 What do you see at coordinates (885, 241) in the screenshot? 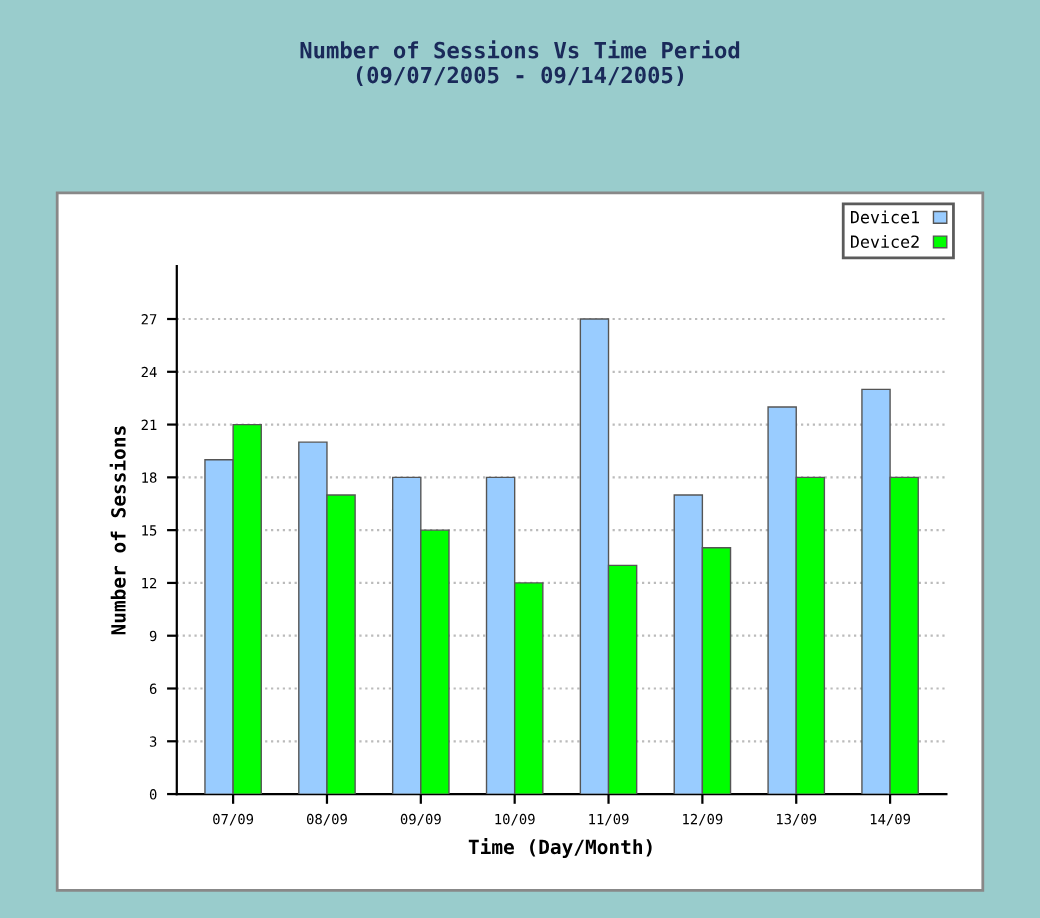
I see `legend-label: Device2` at bounding box center [885, 241].